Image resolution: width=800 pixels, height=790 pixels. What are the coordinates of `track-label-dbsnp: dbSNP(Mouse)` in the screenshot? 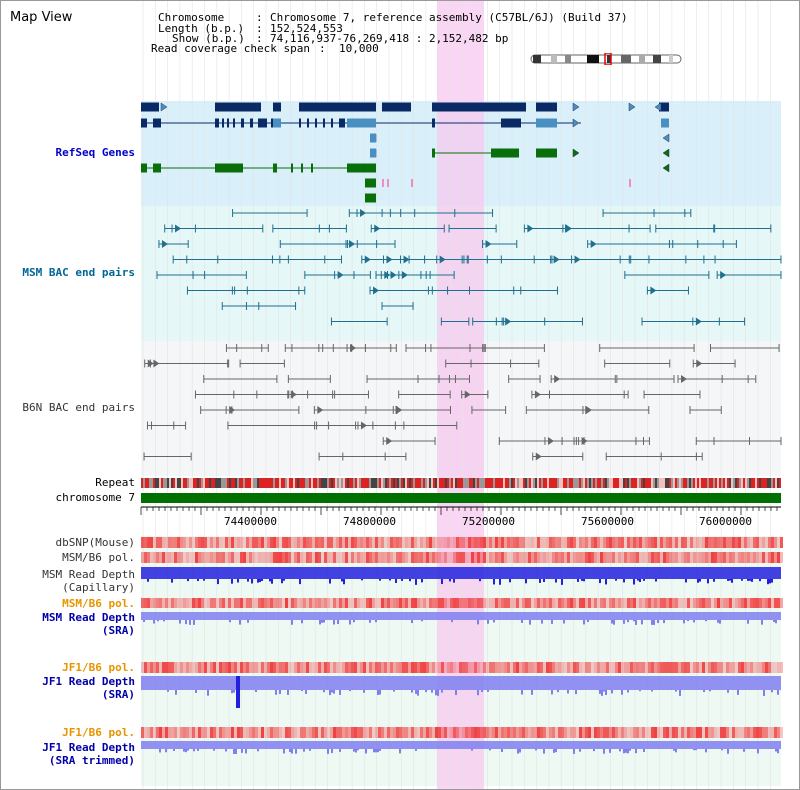 It's located at (95, 542).